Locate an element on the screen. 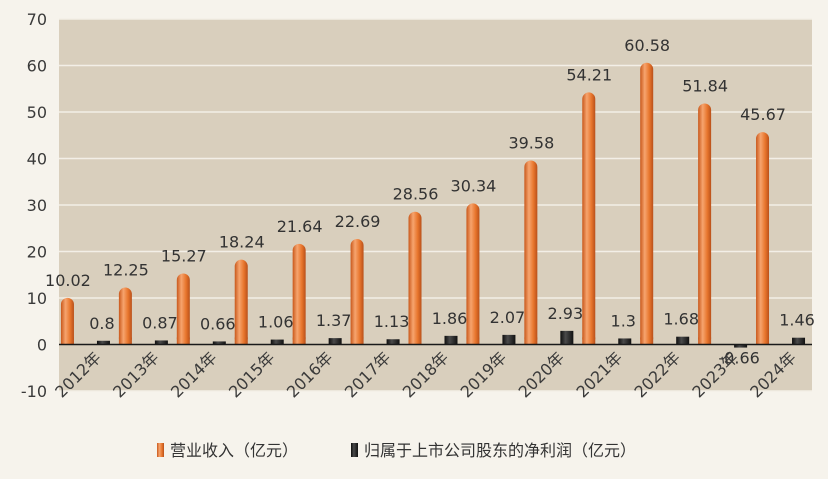 The width and height of the screenshot is (828, 479). profit-data-label: 1.13 is located at coordinates (392, 321).